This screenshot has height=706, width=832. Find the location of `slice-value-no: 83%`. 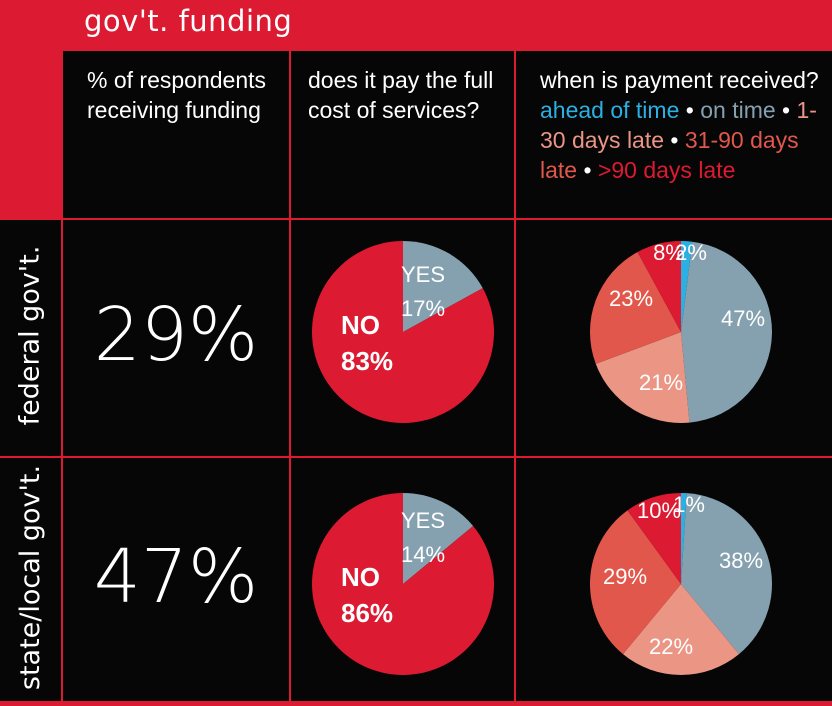

slice-value-no: 83% is located at coordinates (367, 361).